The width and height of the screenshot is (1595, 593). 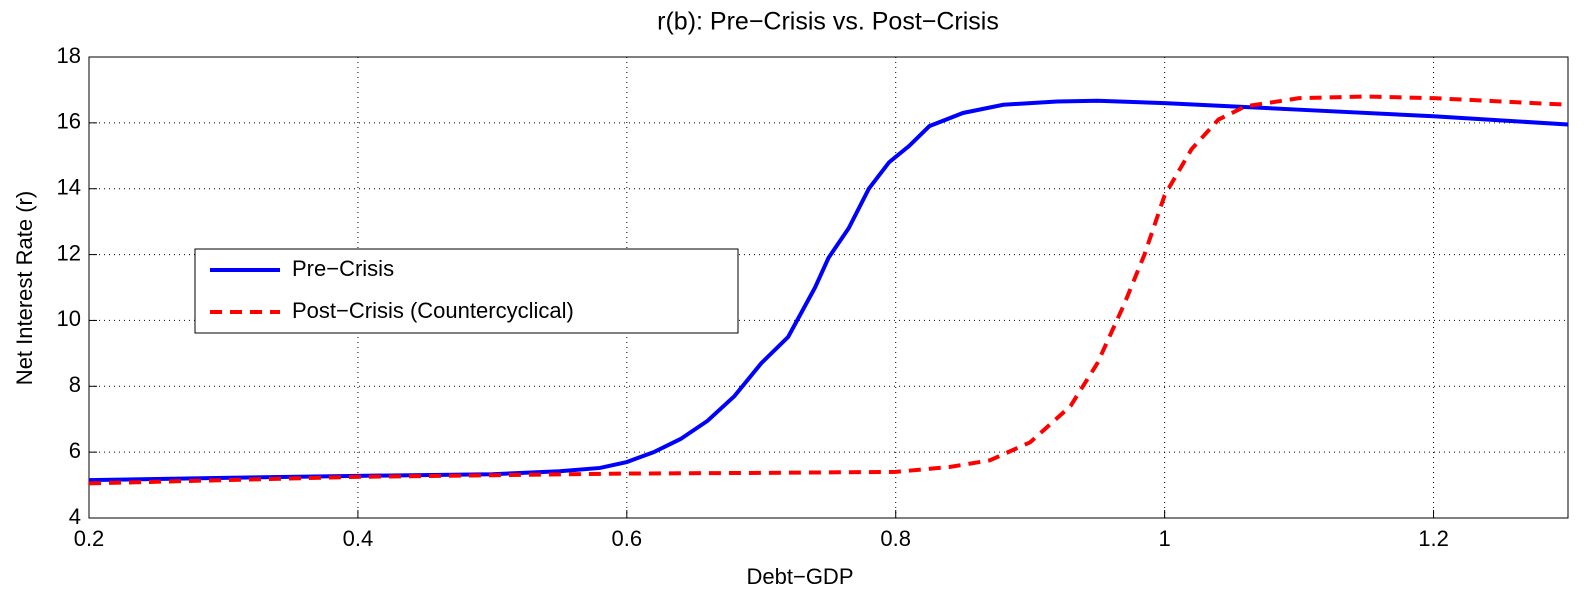 What do you see at coordinates (800, 576) in the screenshot?
I see `x-axis-label: Debt−GDP` at bounding box center [800, 576].